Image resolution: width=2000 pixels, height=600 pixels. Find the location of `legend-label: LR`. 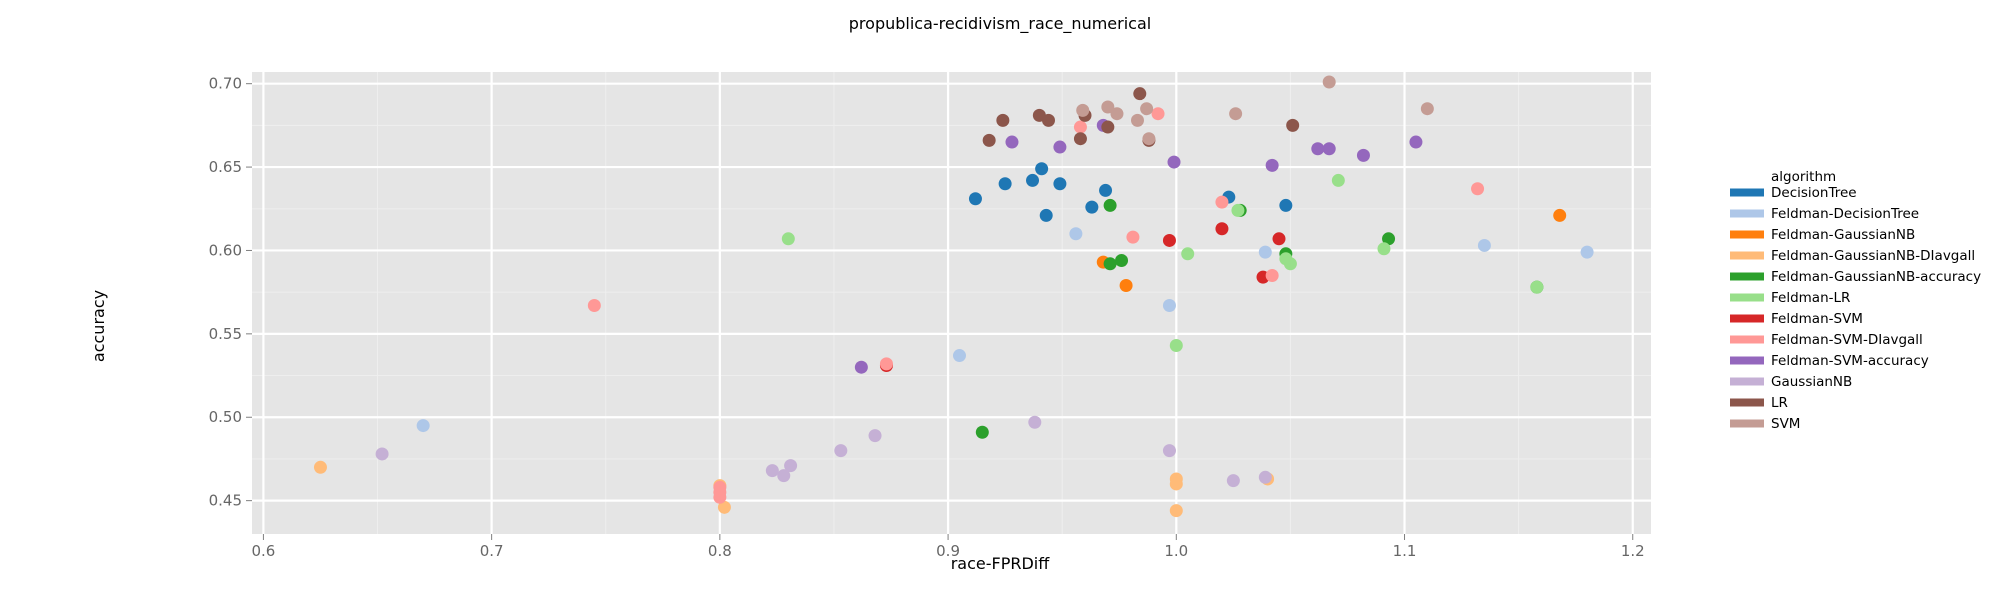

legend-label: LR is located at coordinates (1779, 403).